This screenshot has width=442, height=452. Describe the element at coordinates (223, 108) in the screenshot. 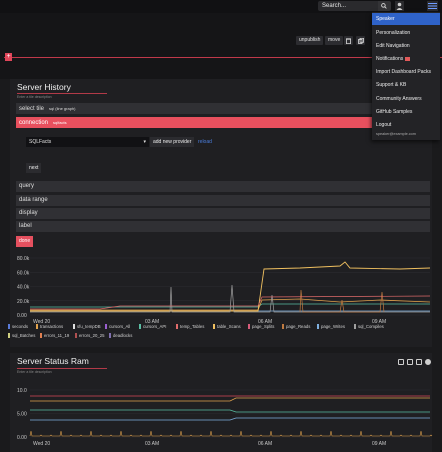

I see `select-tile-row: select tile sql (line graph)` at that location.